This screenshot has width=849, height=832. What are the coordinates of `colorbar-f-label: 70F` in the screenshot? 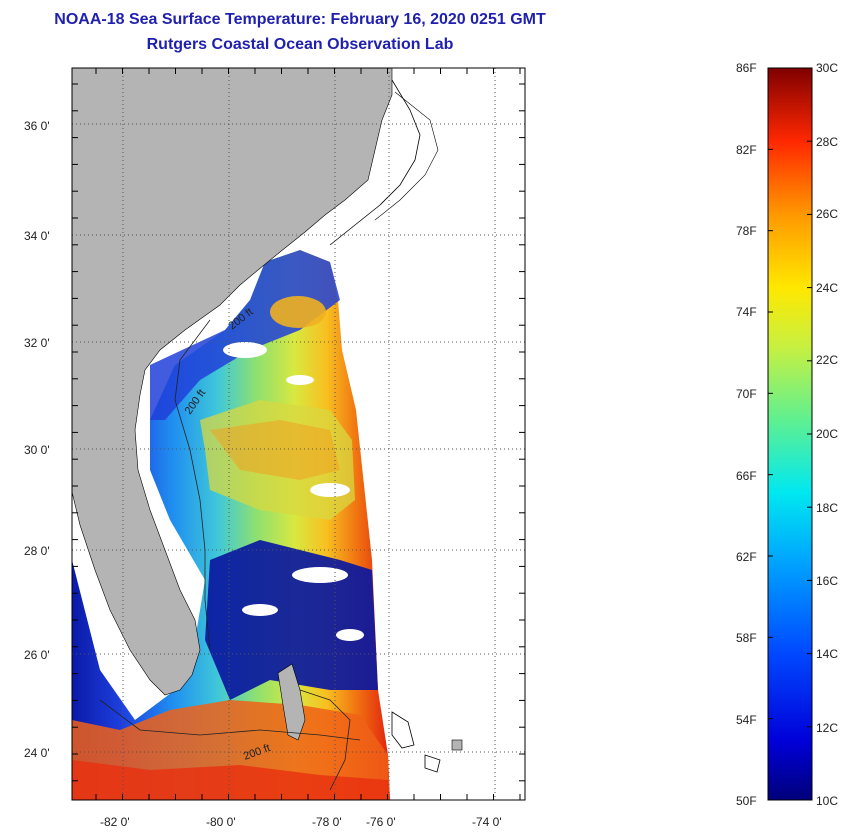 It's located at (746, 394).